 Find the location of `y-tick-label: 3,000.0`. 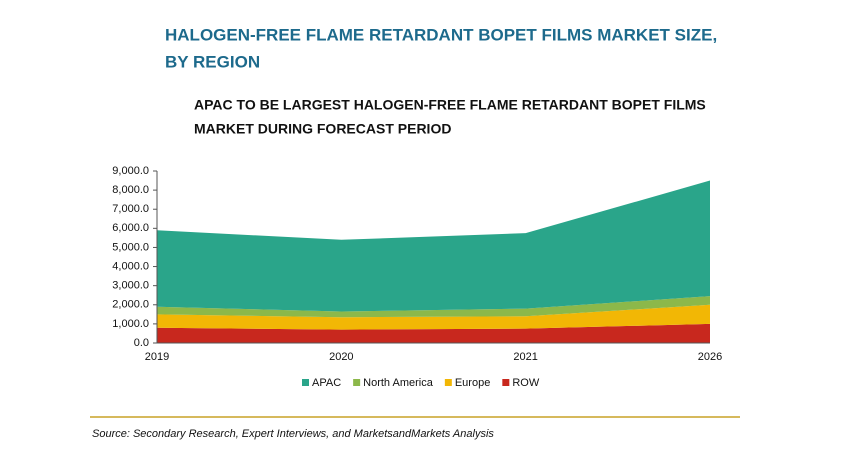

y-tick-label: 3,000.0 is located at coordinates (130, 286).